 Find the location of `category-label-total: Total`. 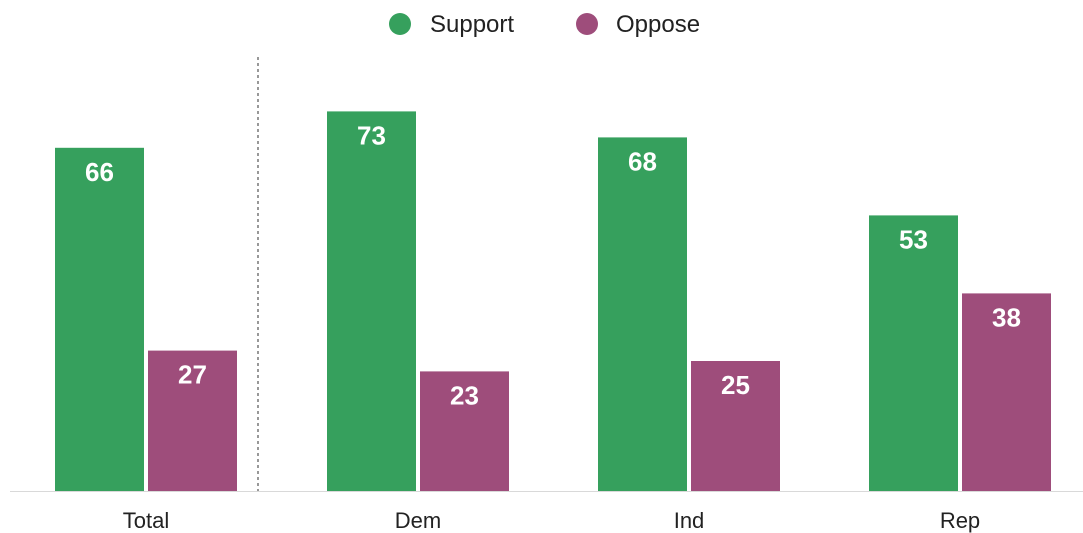

category-label-total: Total is located at coordinates (146, 520).